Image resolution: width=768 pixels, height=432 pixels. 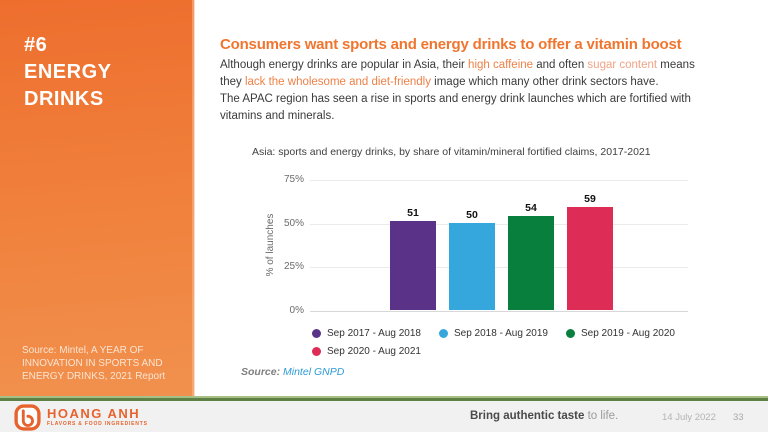 I want to click on legend-label: Sep 2017 - Aug 2018, so click(x=374, y=333).